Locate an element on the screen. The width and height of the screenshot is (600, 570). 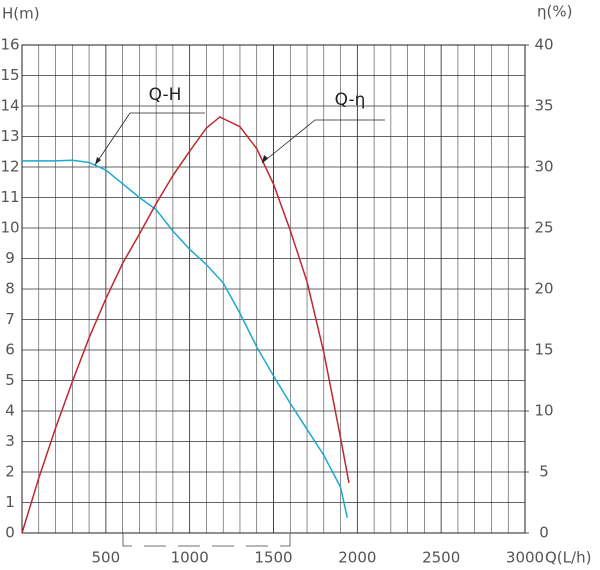
y-tick-label: 1 is located at coordinates (10, 502).